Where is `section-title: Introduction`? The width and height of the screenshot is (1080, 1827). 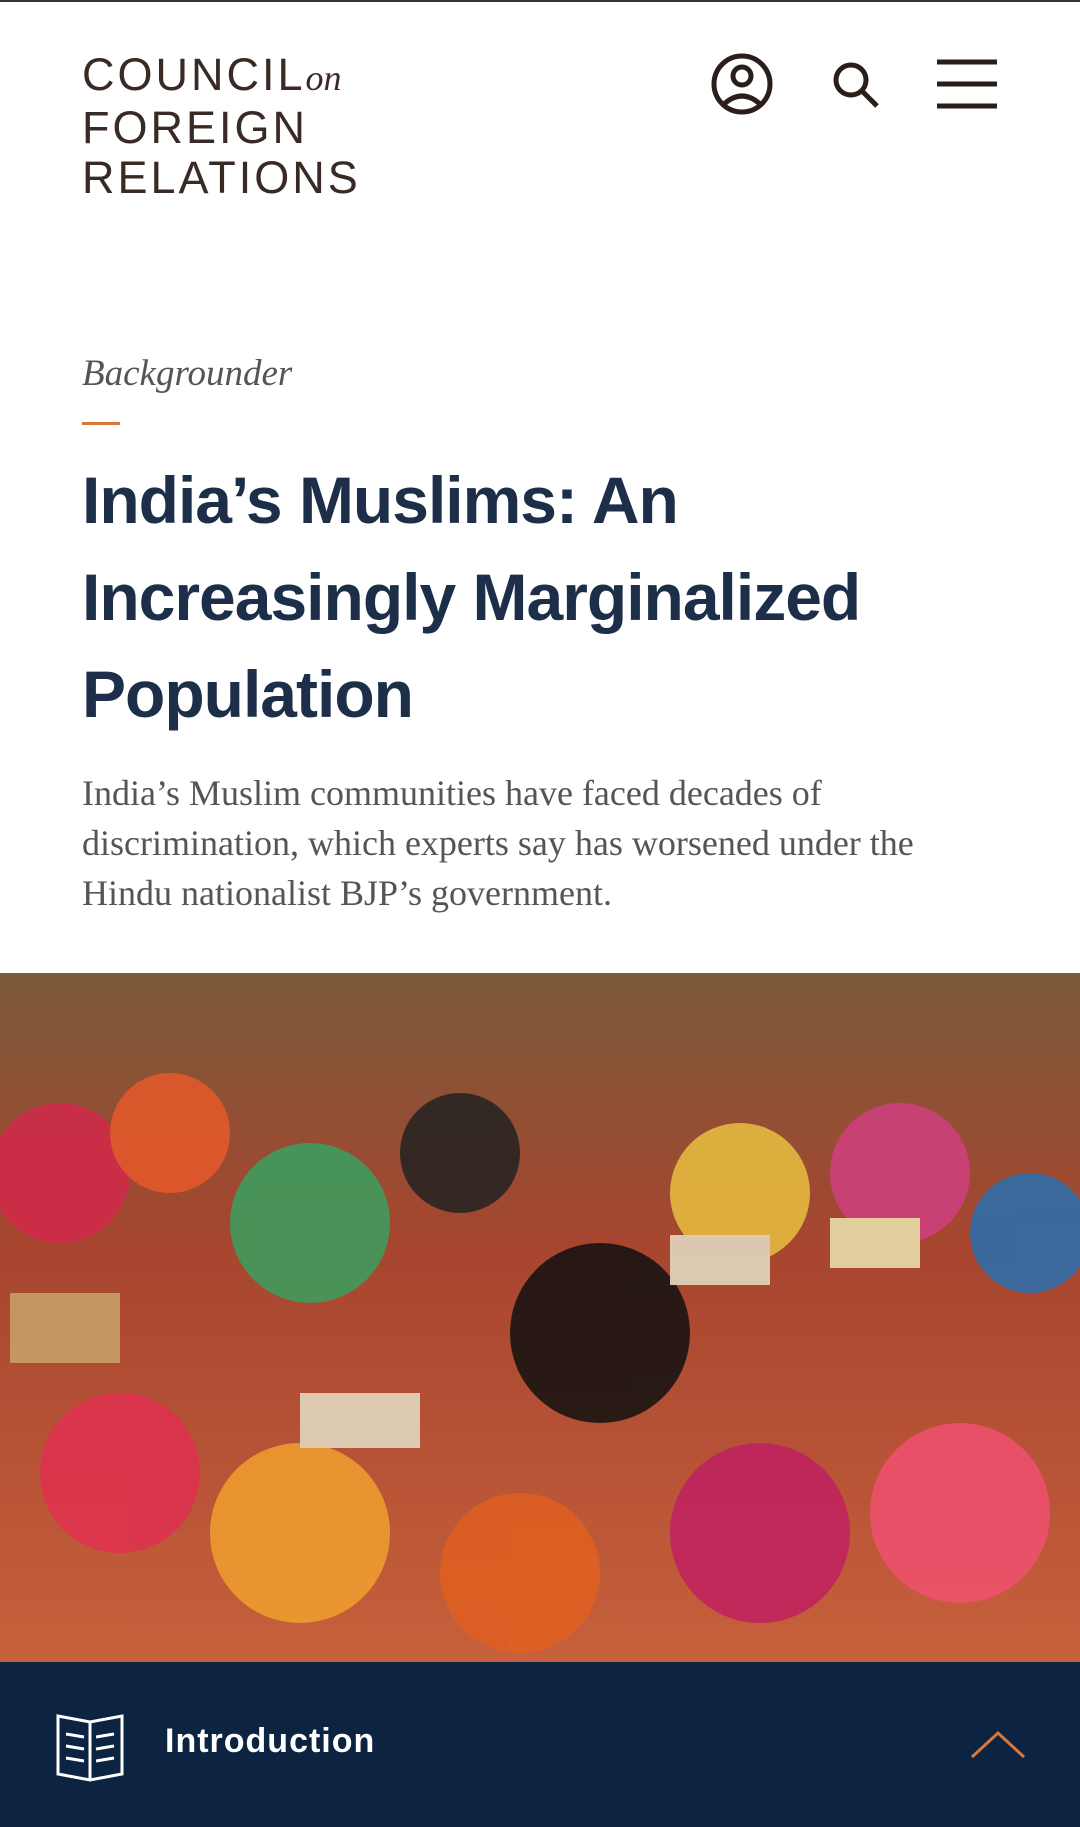 section-title: Introduction is located at coordinates (270, 1741).